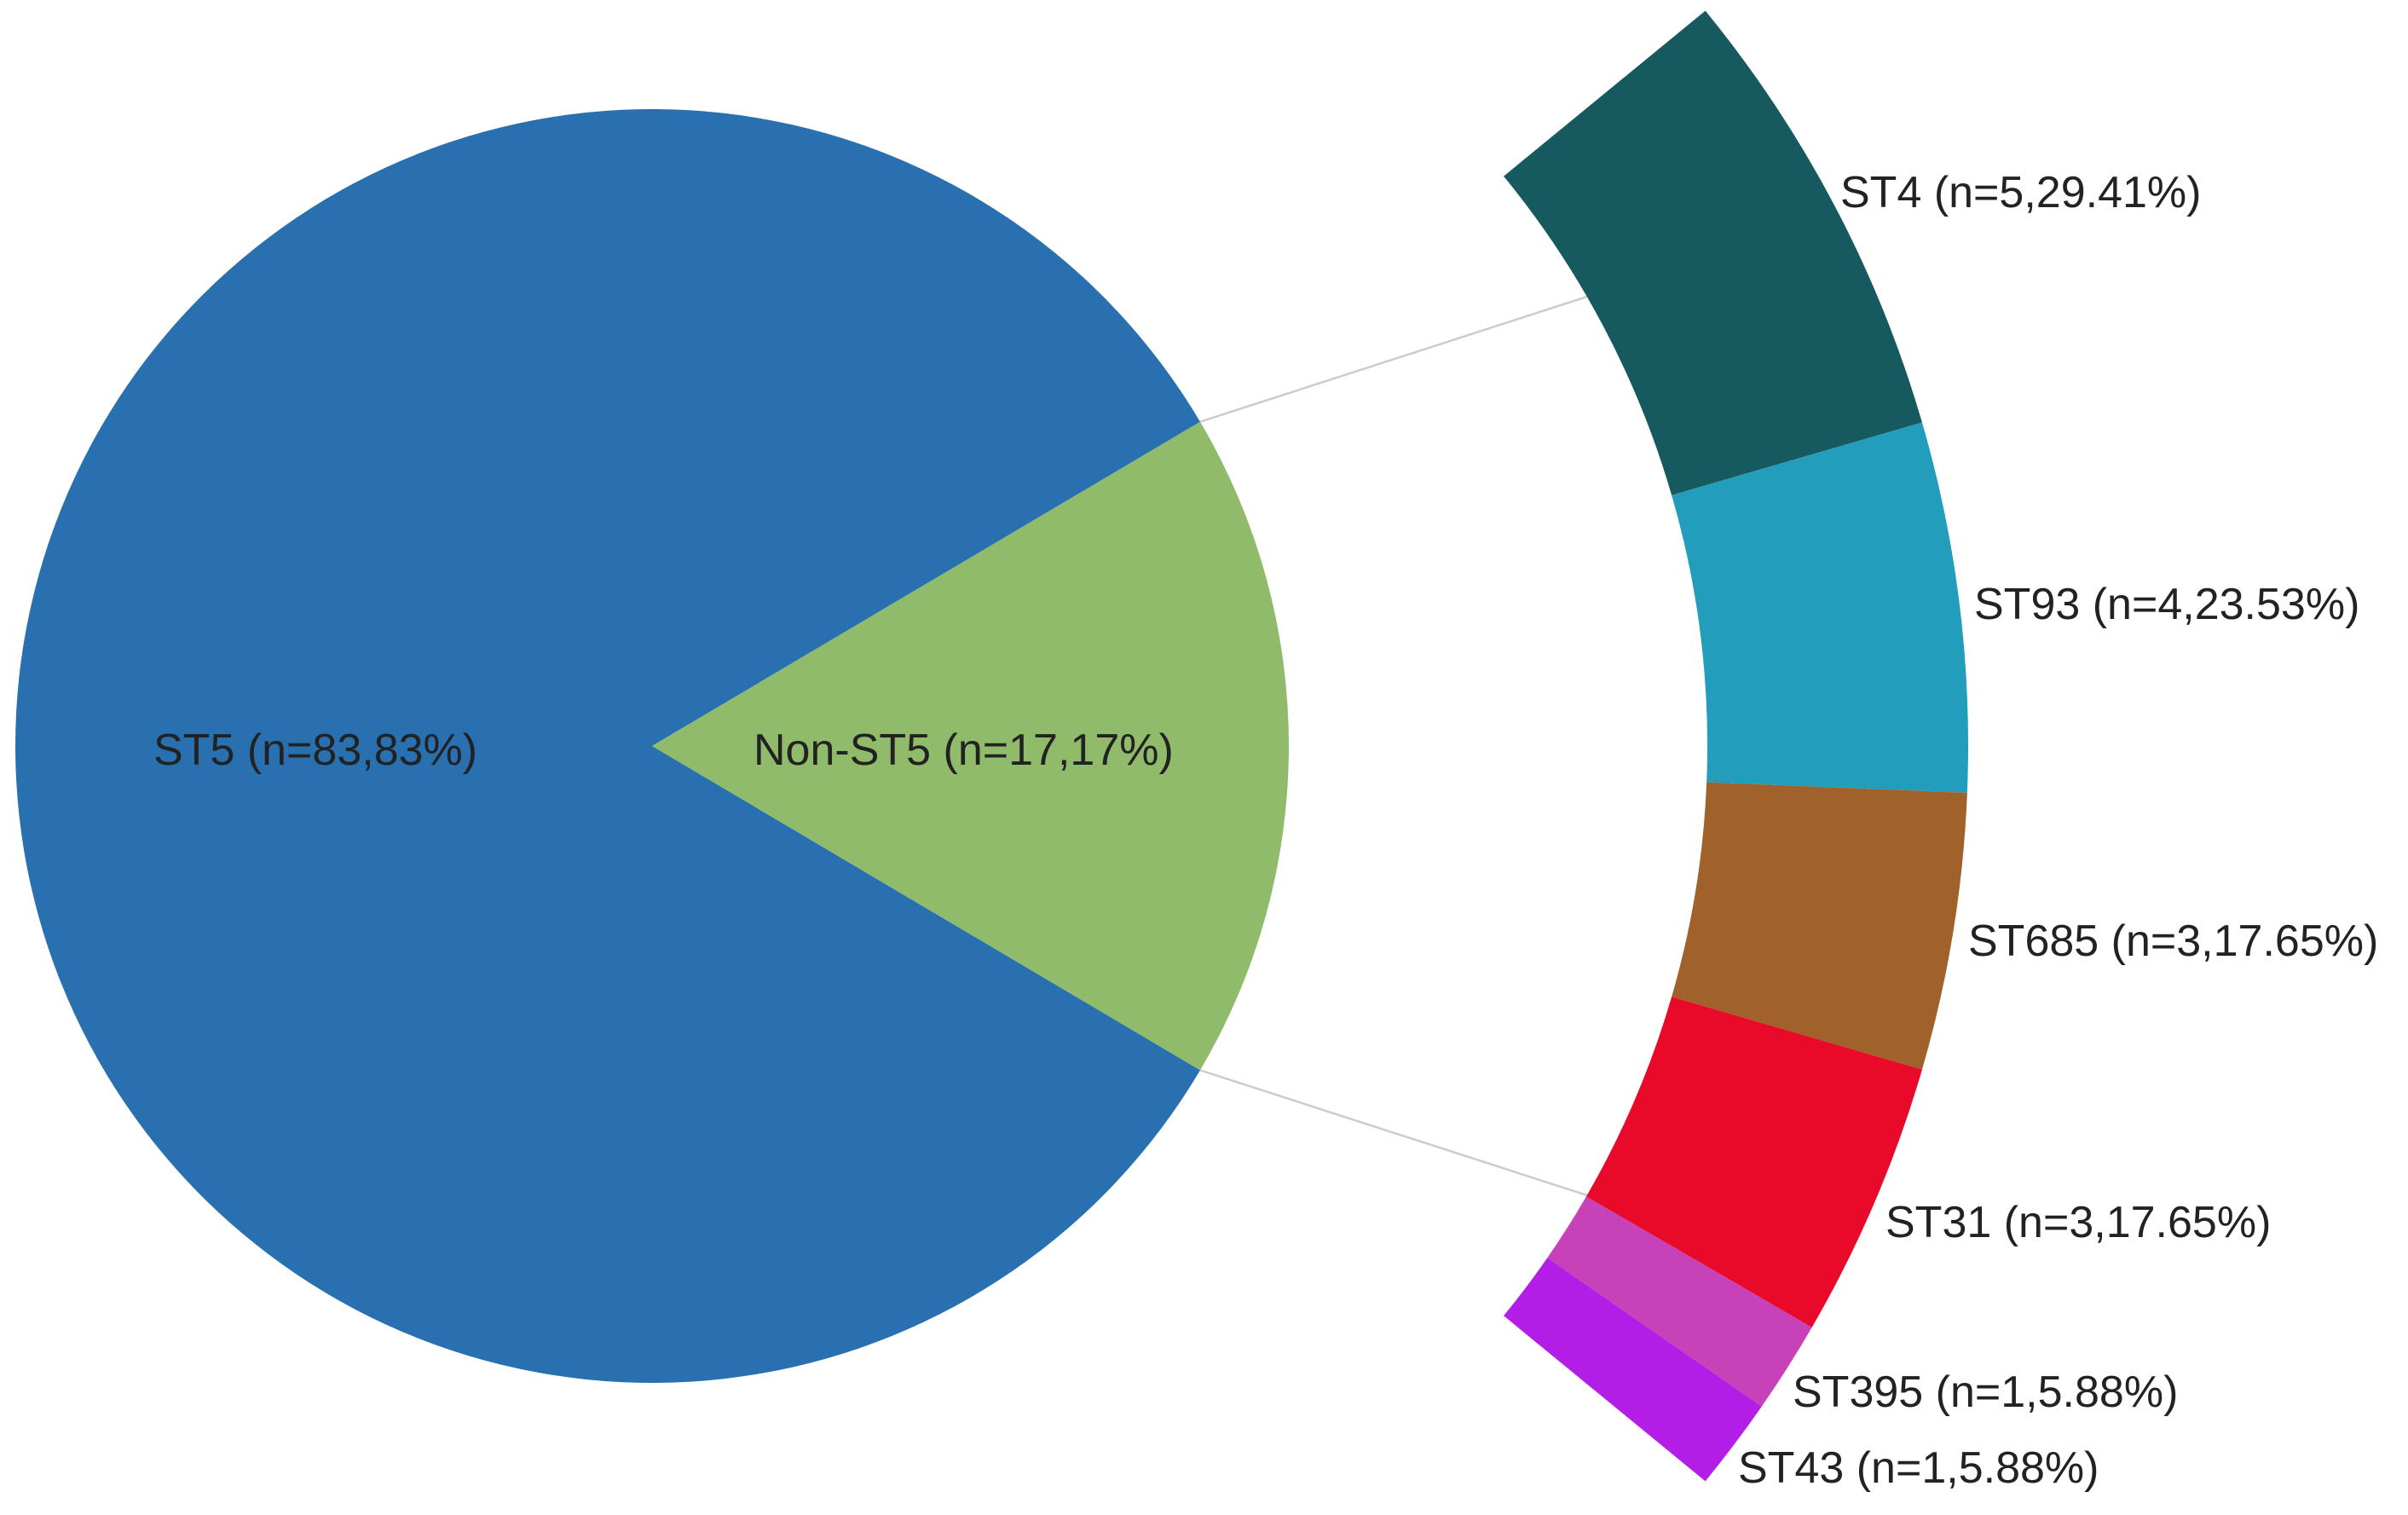 This screenshot has width=2408, height=1515. What do you see at coordinates (1393, 359) in the screenshot?
I see `connector-line-top` at bounding box center [1393, 359].